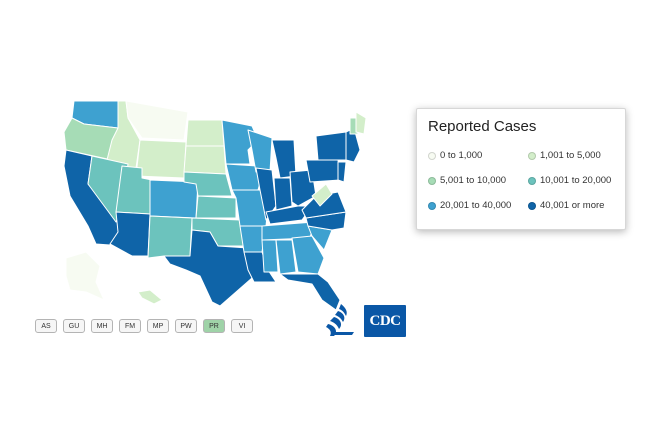  I want to click on legend-item: 1,001 to 5,000, so click(564, 155).